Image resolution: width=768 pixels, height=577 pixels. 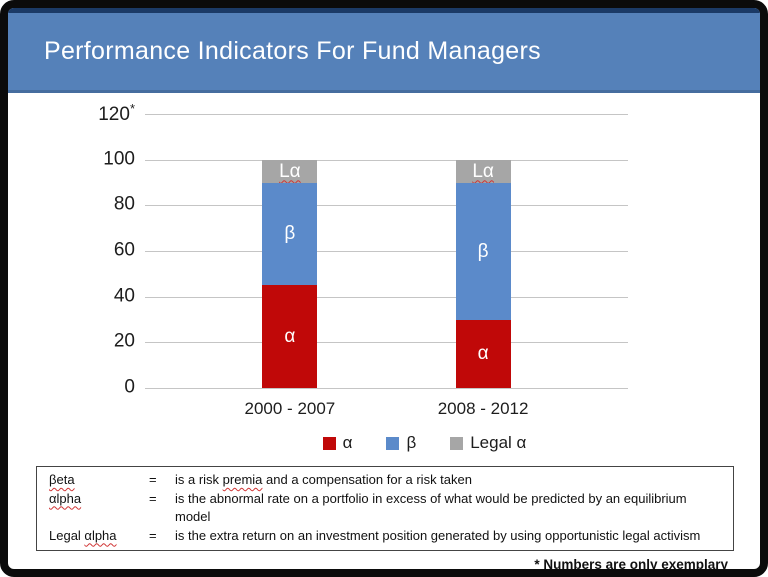 I want to click on legend-item-Legal α: Legal α, so click(x=488, y=443).